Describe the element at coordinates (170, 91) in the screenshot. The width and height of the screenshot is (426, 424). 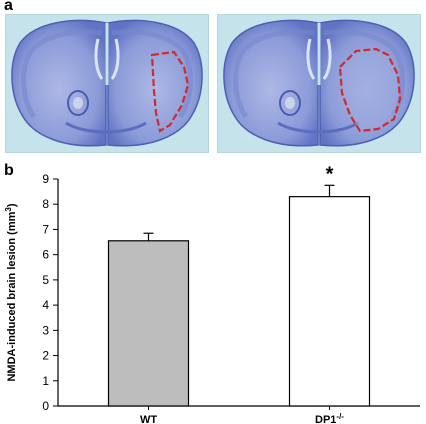
I see `lesion-outline-wt` at that location.